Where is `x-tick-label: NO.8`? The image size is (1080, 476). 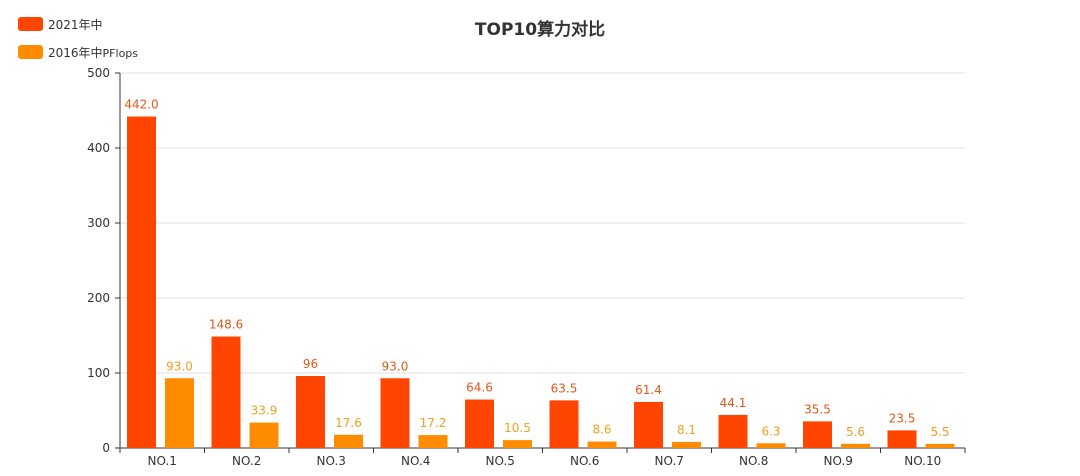 x-tick-label: NO.8 is located at coordinates (753, 461).